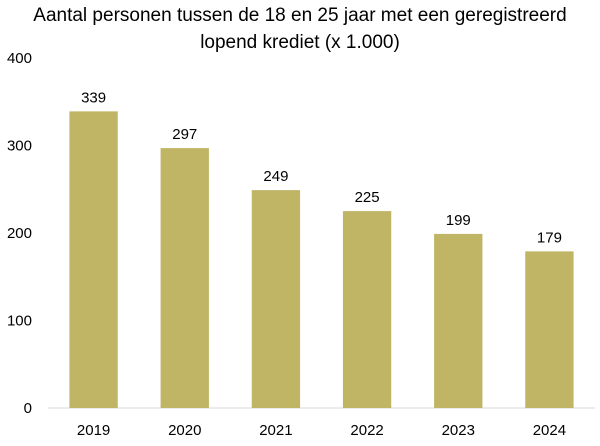 The width and height of the screenshot is (600, 446). Describe the element at coordinates (19, 321) in the screenshot. I see `y-tick-label: 100` at that location.